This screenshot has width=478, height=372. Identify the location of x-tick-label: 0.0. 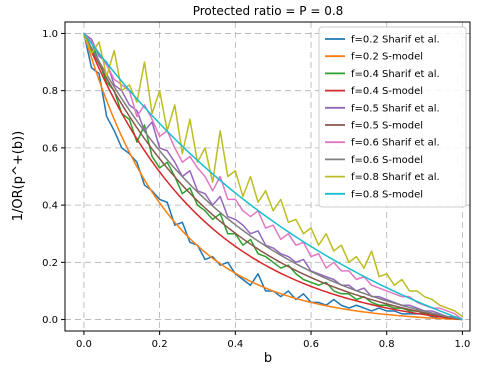
(84, 344).